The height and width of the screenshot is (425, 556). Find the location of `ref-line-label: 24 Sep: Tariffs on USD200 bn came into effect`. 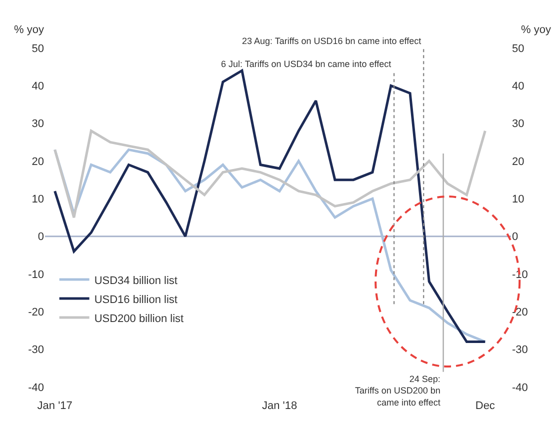

ref-line-label: 24 Sep: Tariffs on USD200 bn came into effect is located at coordinates (398, 391).